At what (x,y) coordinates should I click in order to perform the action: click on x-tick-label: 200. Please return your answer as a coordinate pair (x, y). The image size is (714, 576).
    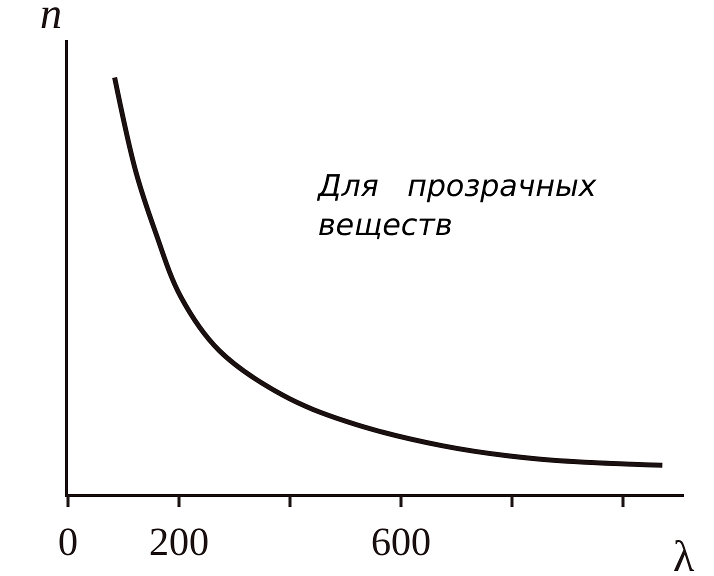
    Looking at the image, I should click on (178, 541).